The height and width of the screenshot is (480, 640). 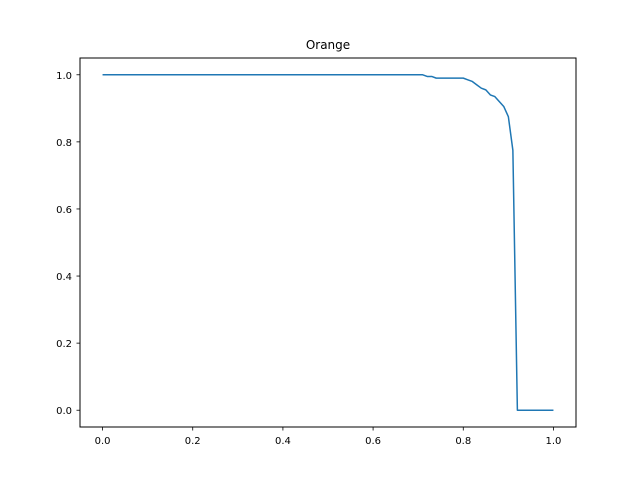 I want to click on x-tick-label: 0.0, so click(x=103, y=441).